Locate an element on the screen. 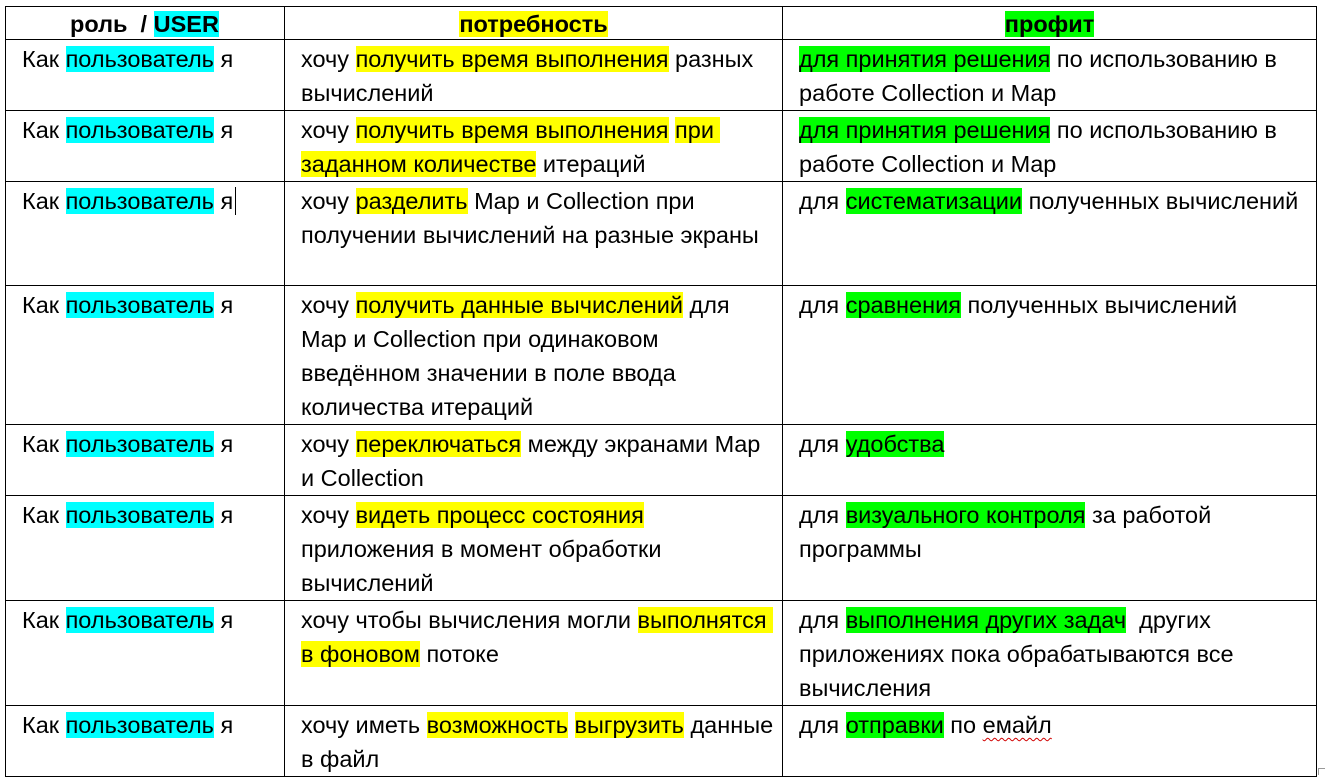  need-text is located at coordinates (571, 725).